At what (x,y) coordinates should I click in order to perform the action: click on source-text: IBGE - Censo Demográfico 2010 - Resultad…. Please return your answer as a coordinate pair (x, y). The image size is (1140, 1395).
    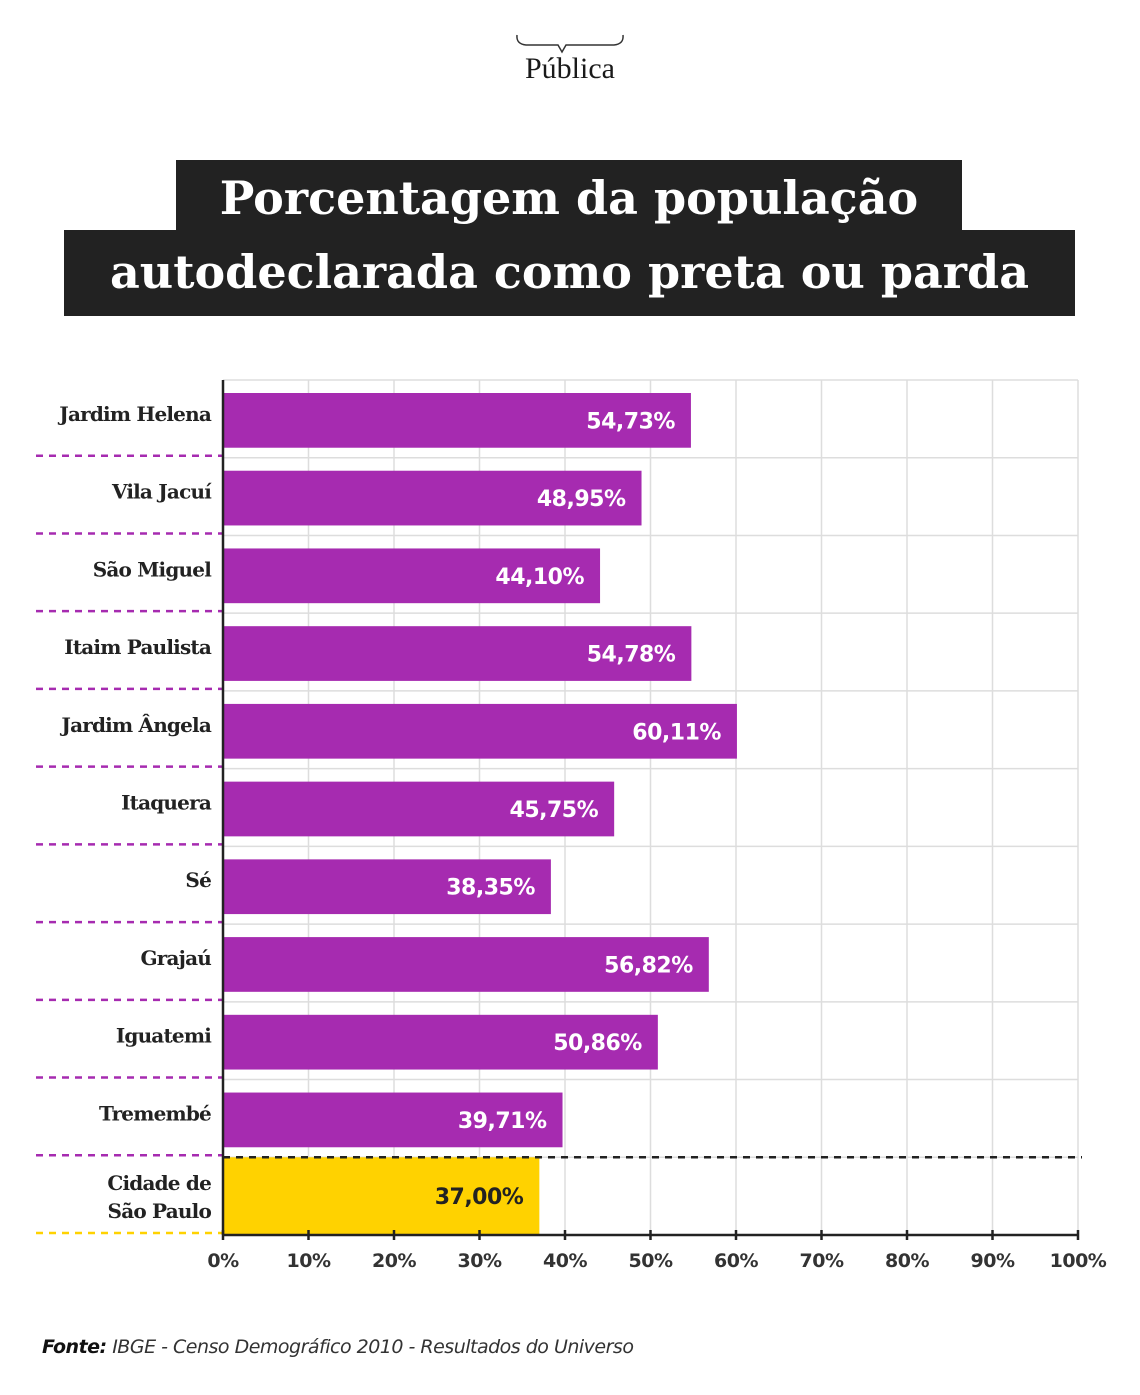
    Looking at the image, I should click on (373, 1347).